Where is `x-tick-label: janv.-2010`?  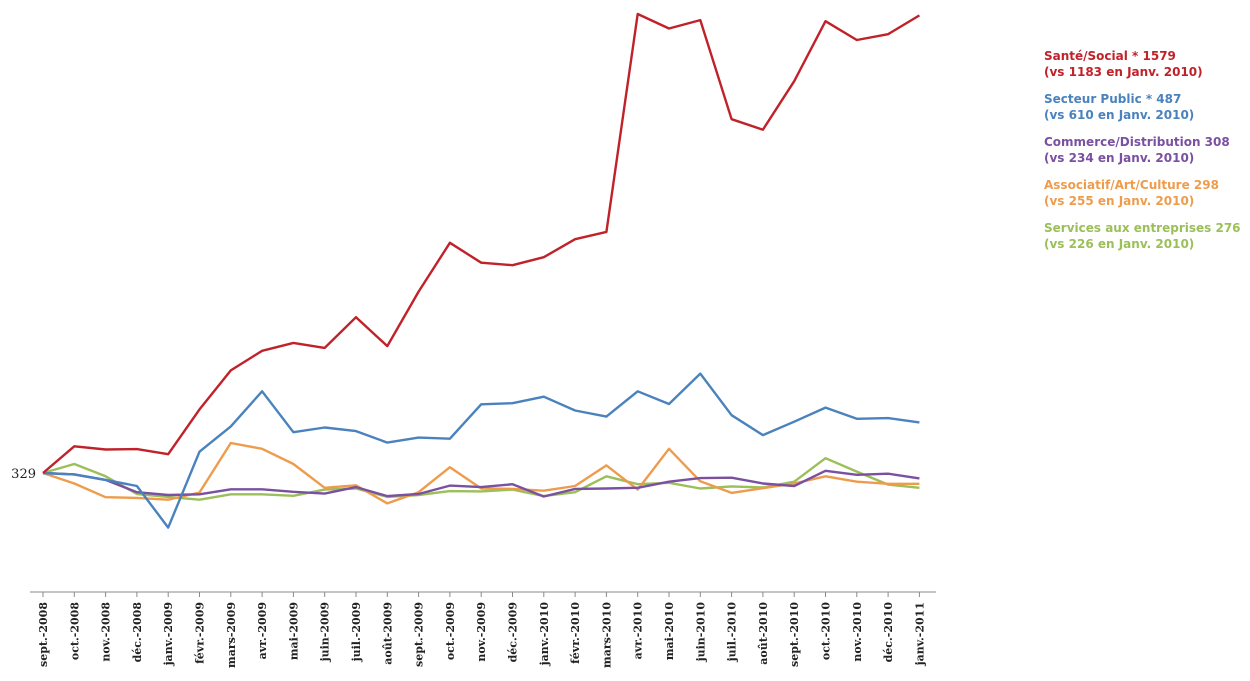
x-tick-label: janv.-2010 is located at coordinates (544, 634).